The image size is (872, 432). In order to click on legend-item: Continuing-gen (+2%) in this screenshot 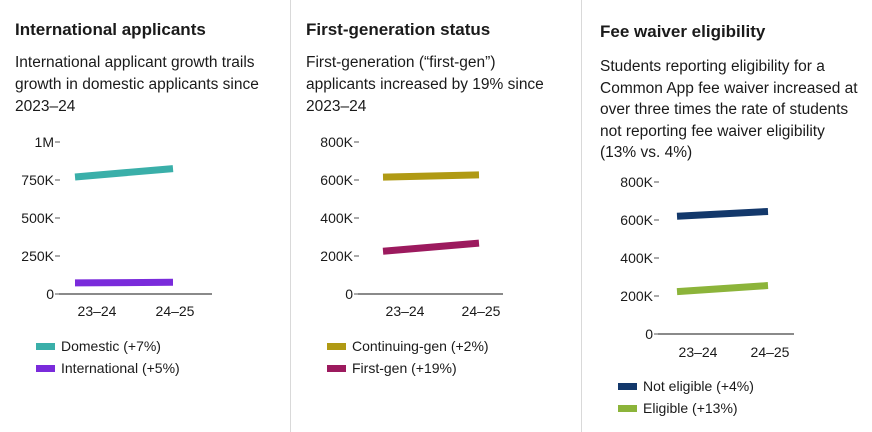, I will do `click(408, 346)`.